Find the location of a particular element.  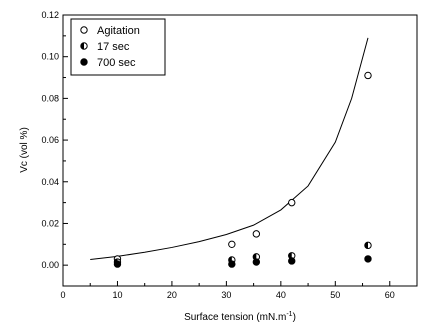

x-tick-label: 20 is located at coordinates (172, 295).